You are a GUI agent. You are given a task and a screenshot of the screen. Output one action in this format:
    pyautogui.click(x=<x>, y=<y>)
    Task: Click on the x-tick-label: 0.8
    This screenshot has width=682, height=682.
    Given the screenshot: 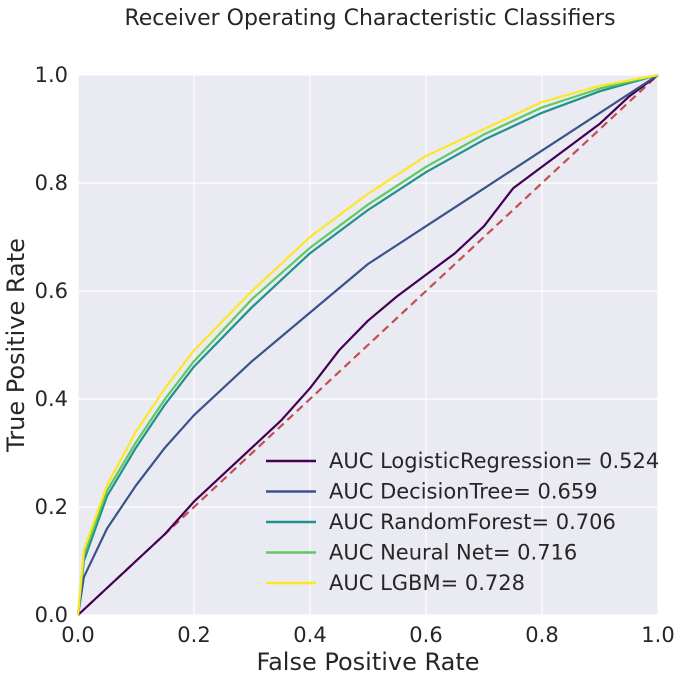 What is the action you would take?
    pyautogui.click(x=541, y=635)
    